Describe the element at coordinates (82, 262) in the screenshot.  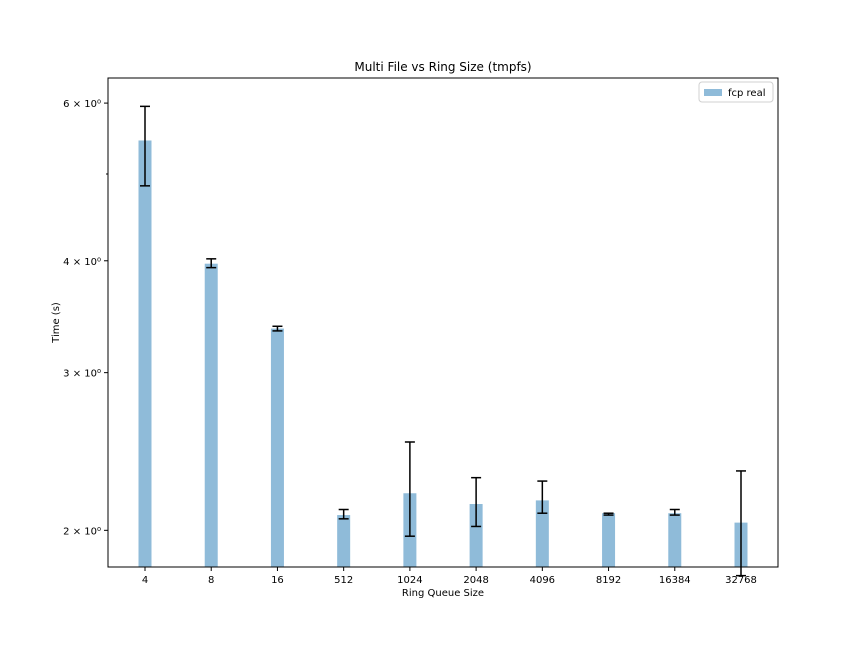
I see `y-tick-label: 4 × 10⁰` at that location.